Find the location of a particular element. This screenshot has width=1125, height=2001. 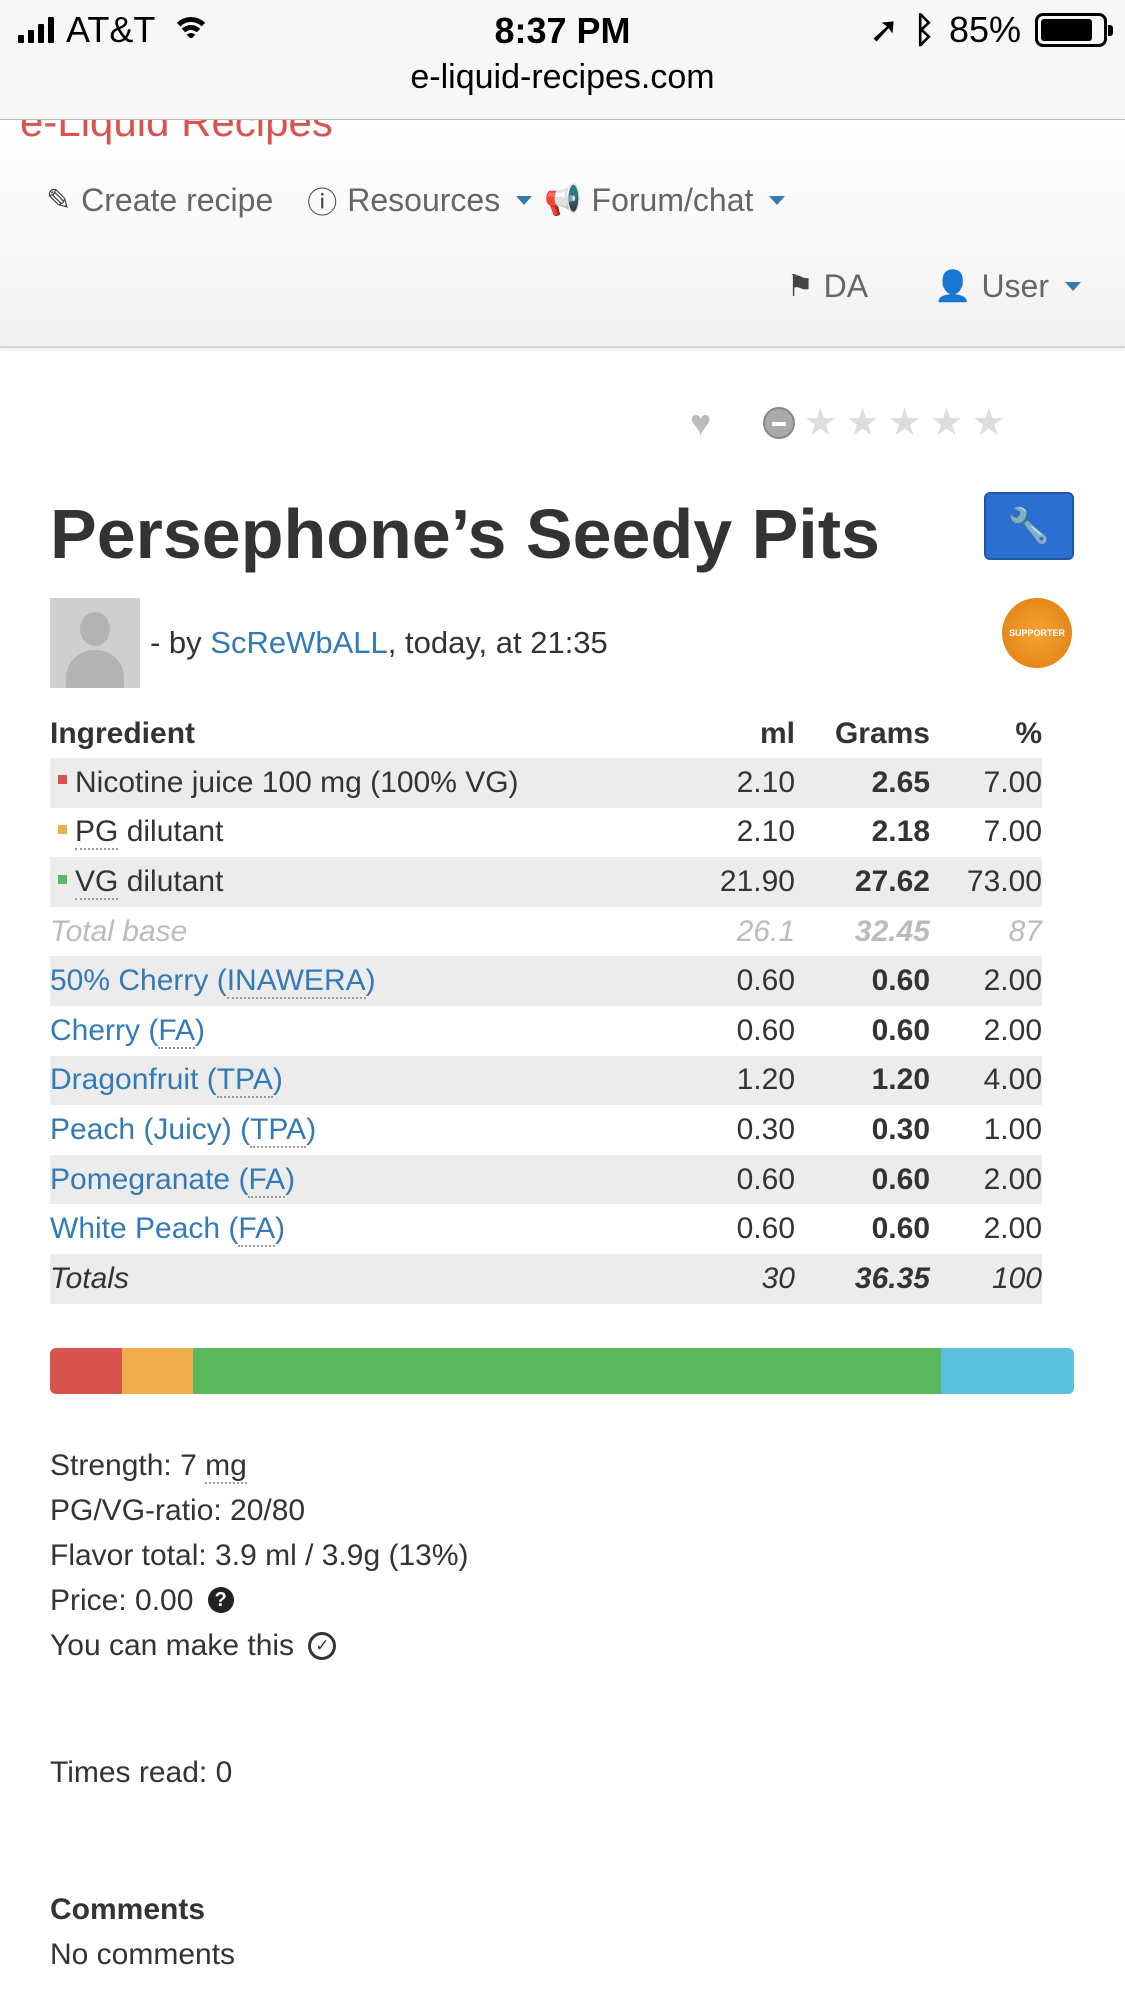

wrench-icon: 🔧 is located at coordinates (1029, 526).